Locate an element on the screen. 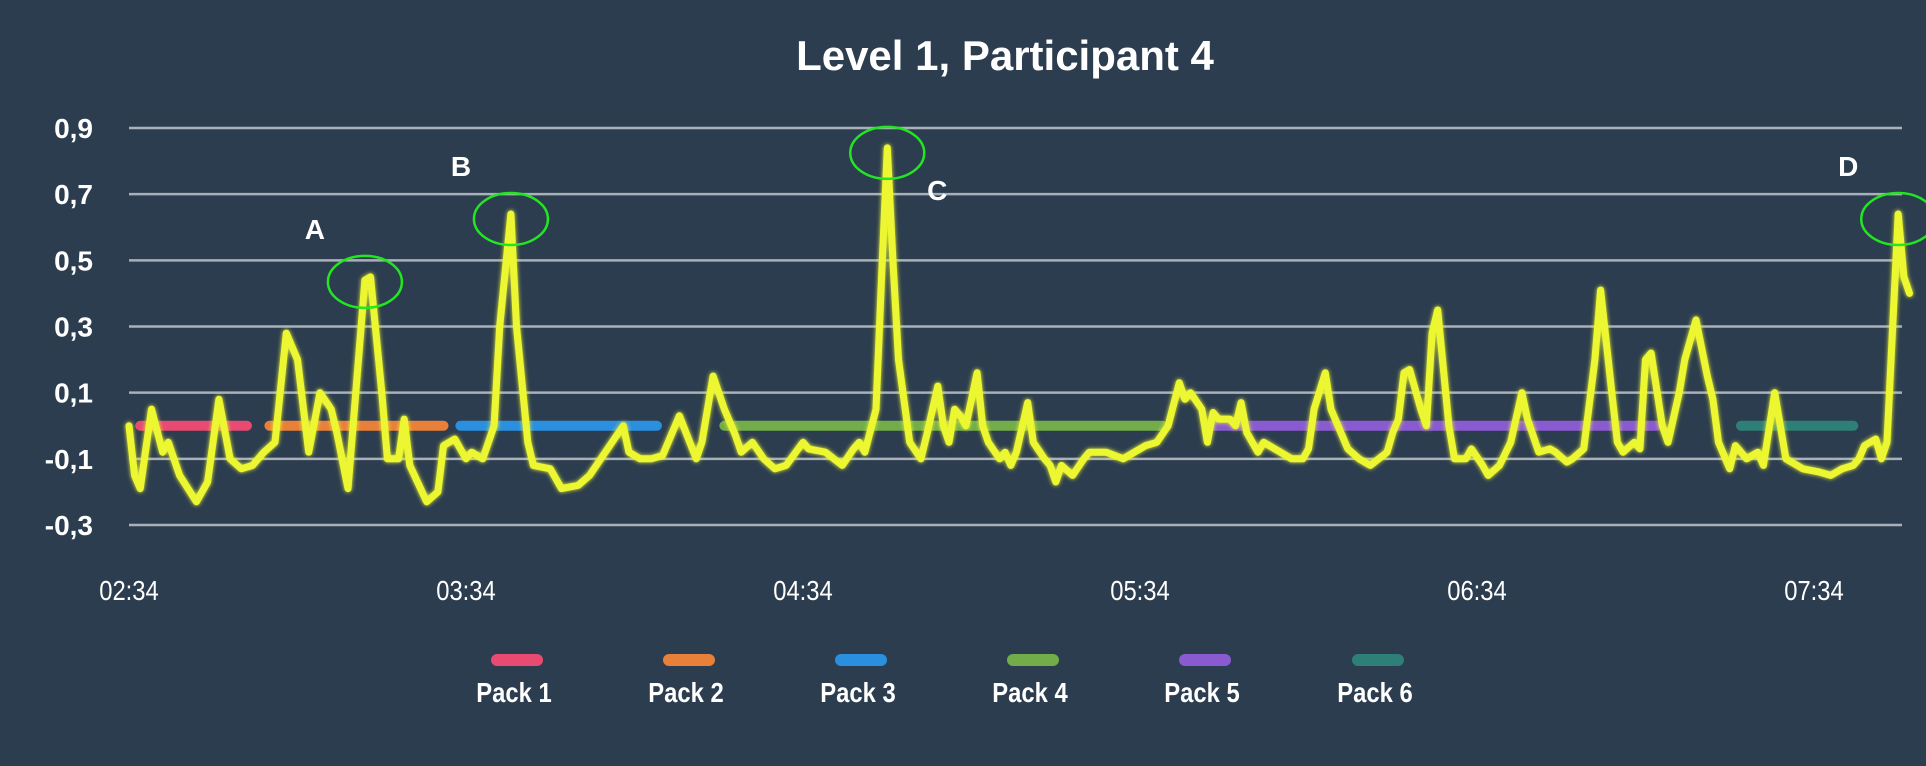 This screenshot has height=766, width=1926. annotation-label: C is located at coordinates (937, 190).